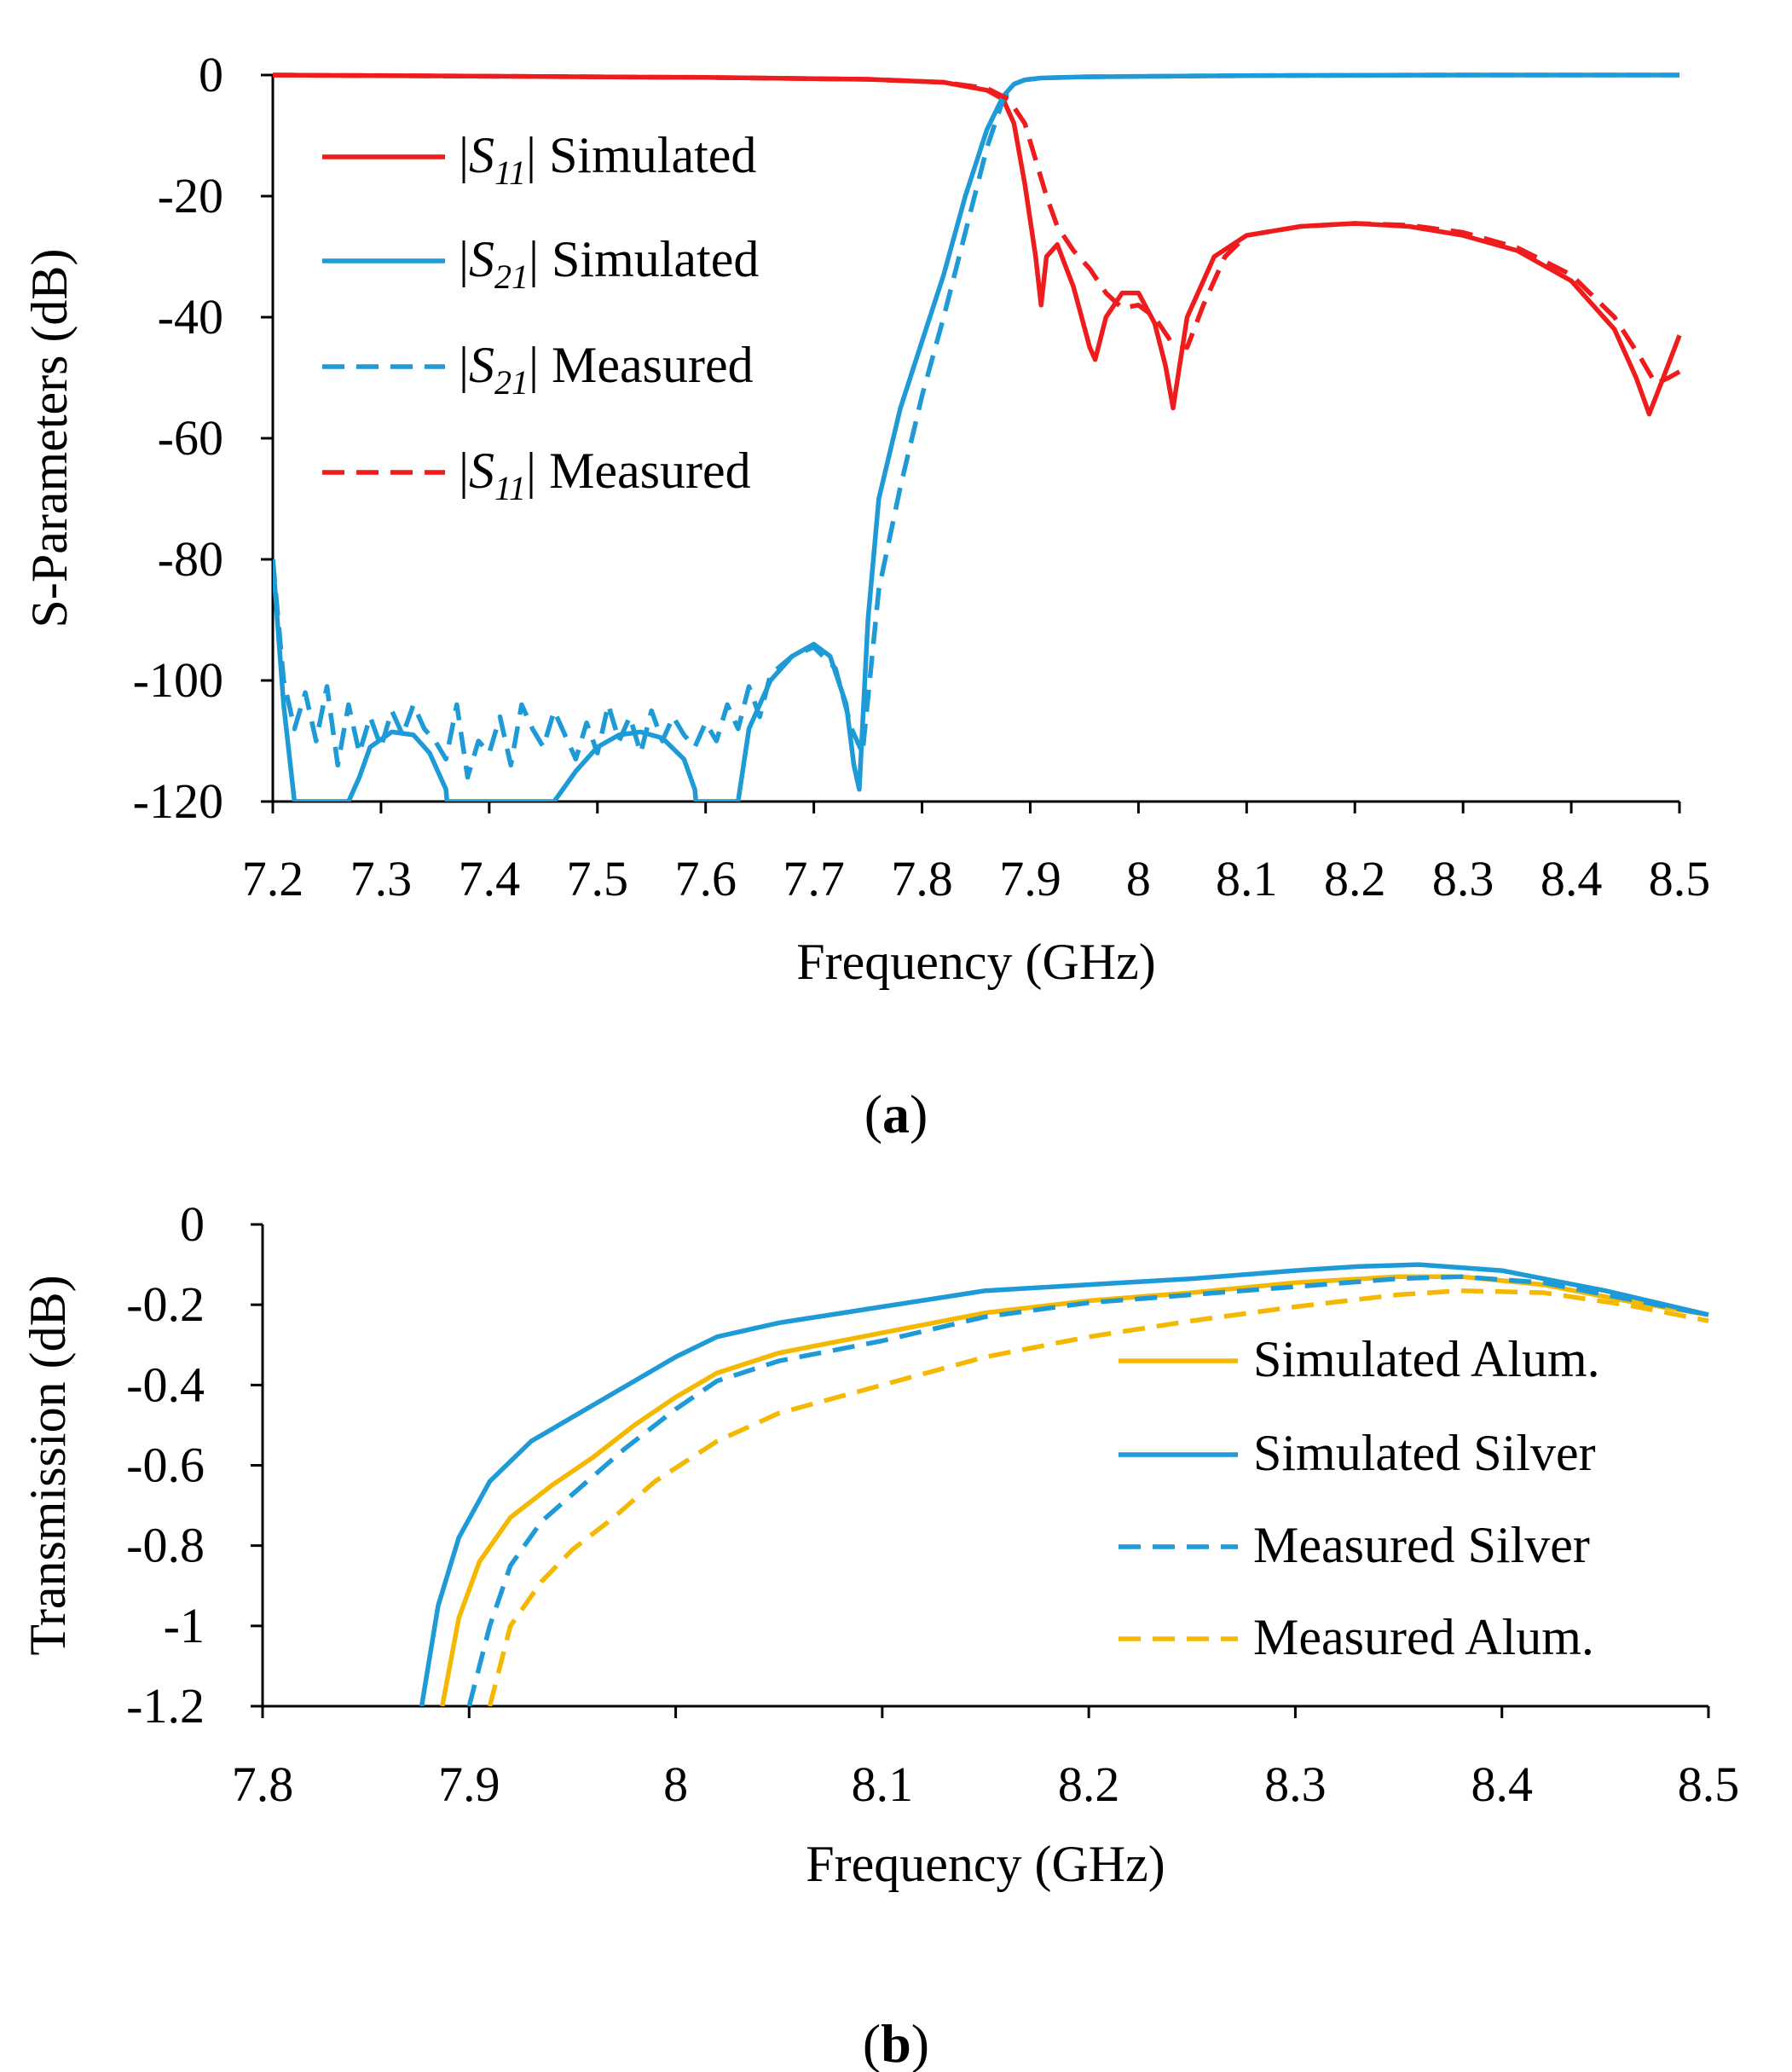 This screenshot has height=2072, width=1792. I want to click on x-tick-label: 7.2, so click(273, 878).